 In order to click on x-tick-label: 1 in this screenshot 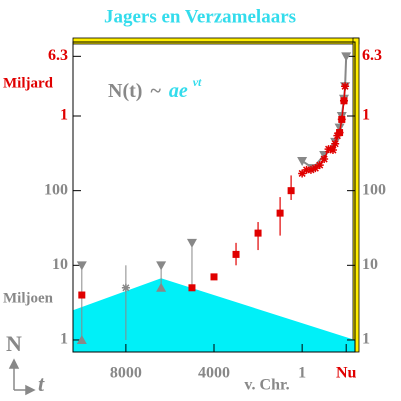, I will do `click(302, 373)`.